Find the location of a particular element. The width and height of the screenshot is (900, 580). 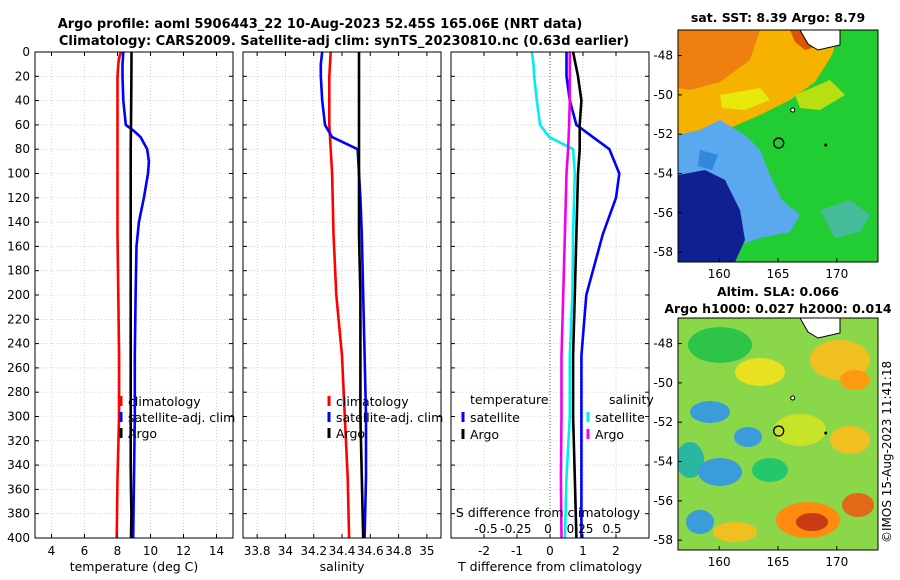

sla_map-y-tick-label: -52 is located at coordinates (663, 422).